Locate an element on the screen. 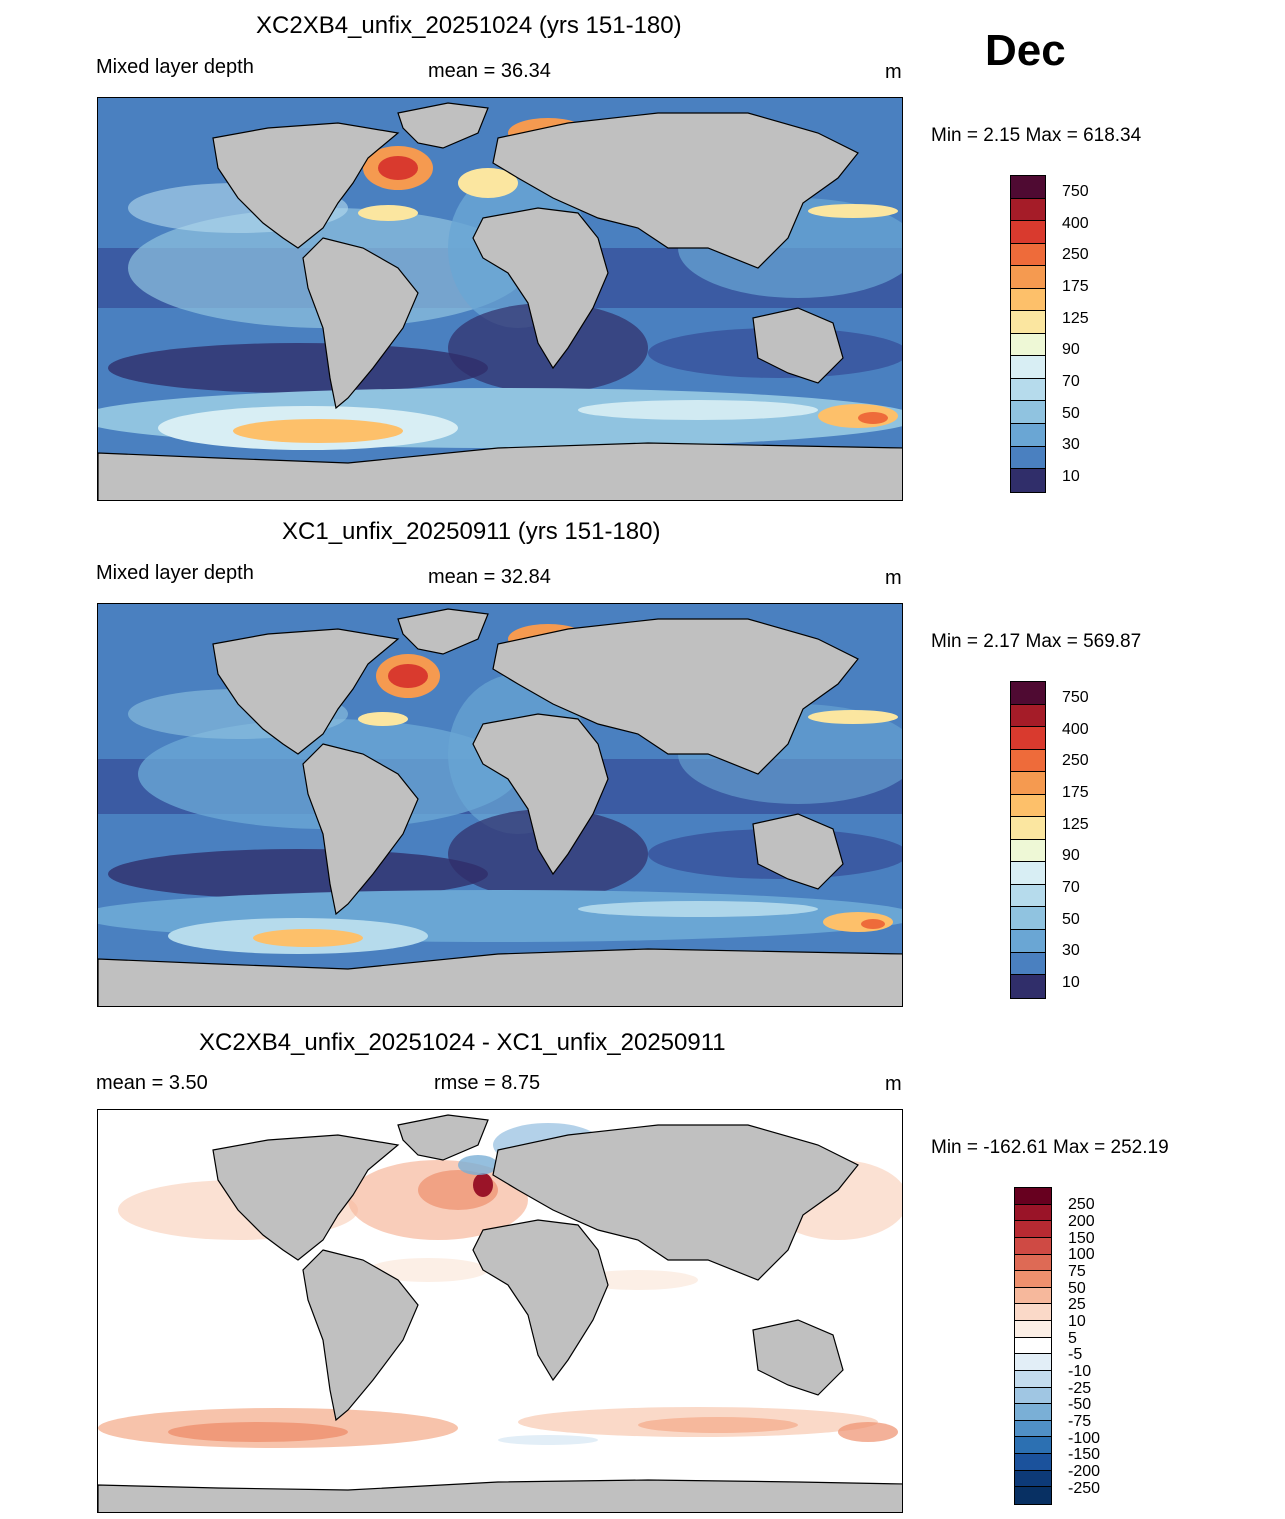 This screenshot has width=1285, height=1519. panel3-colorbar-label: -250 is located at coordinates (1084, 1488).